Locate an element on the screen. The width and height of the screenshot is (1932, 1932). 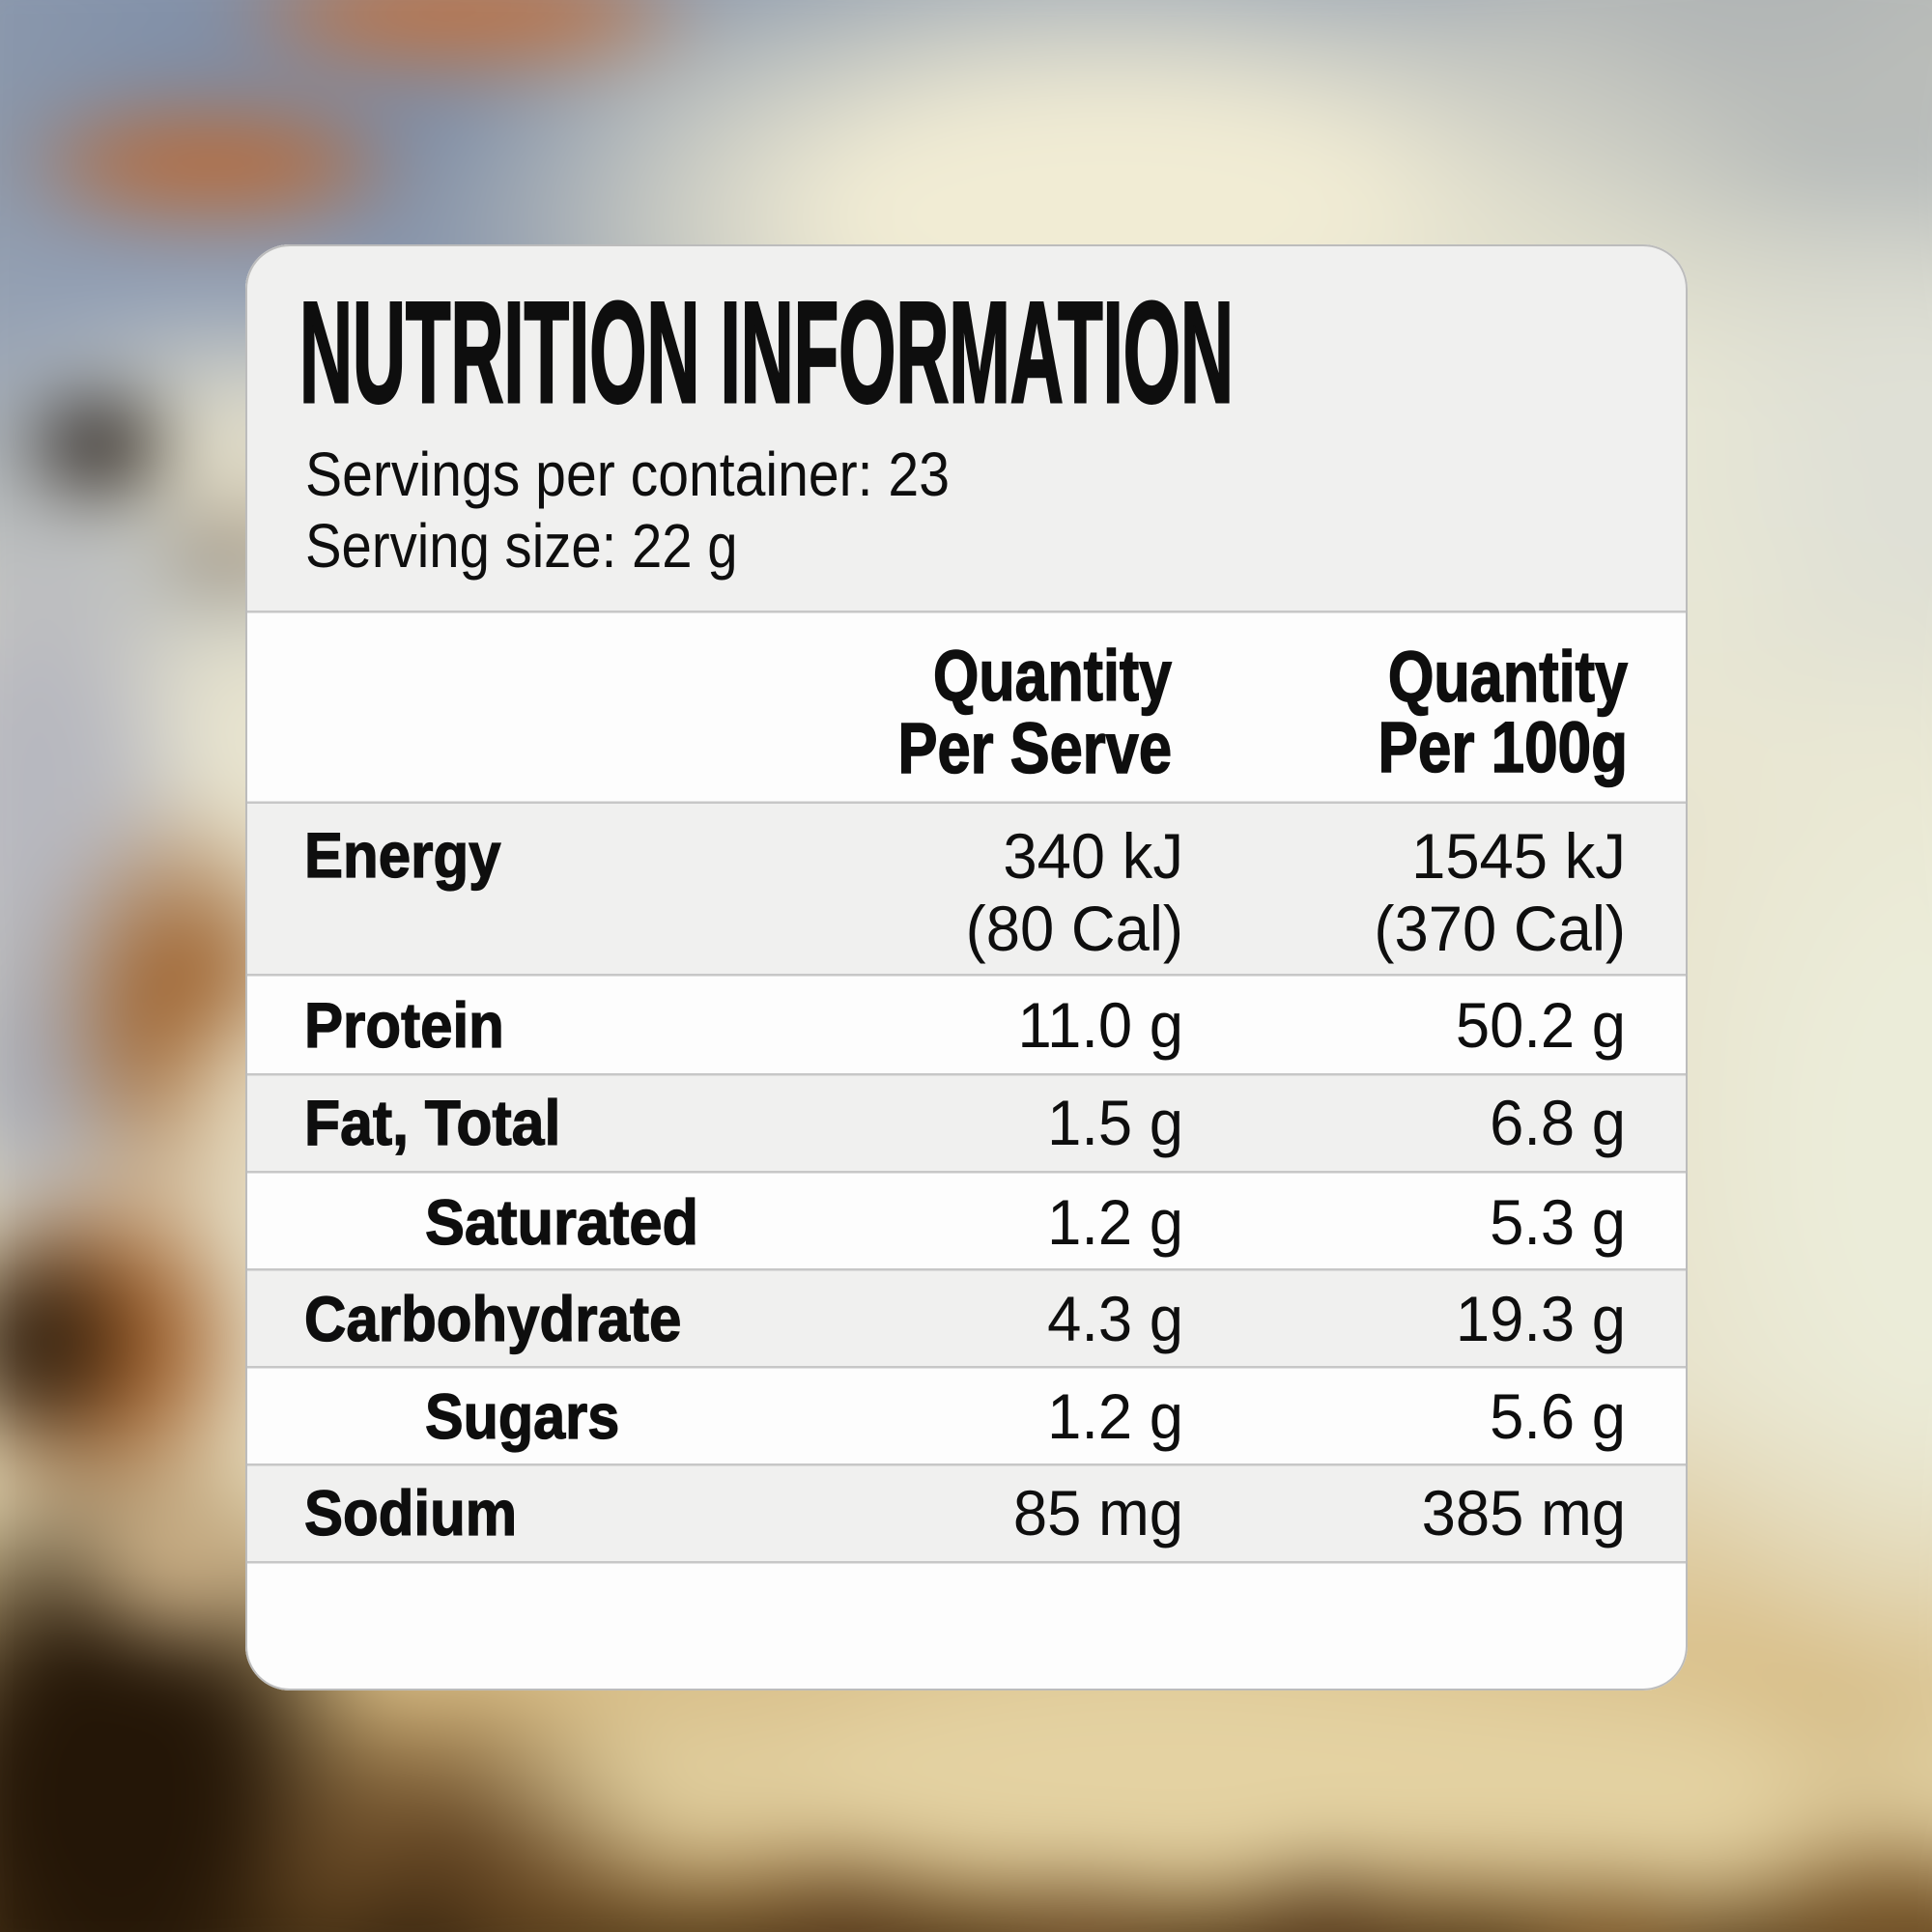
svg-text: Servings per container: 23 is located at coordinates (627, 474).